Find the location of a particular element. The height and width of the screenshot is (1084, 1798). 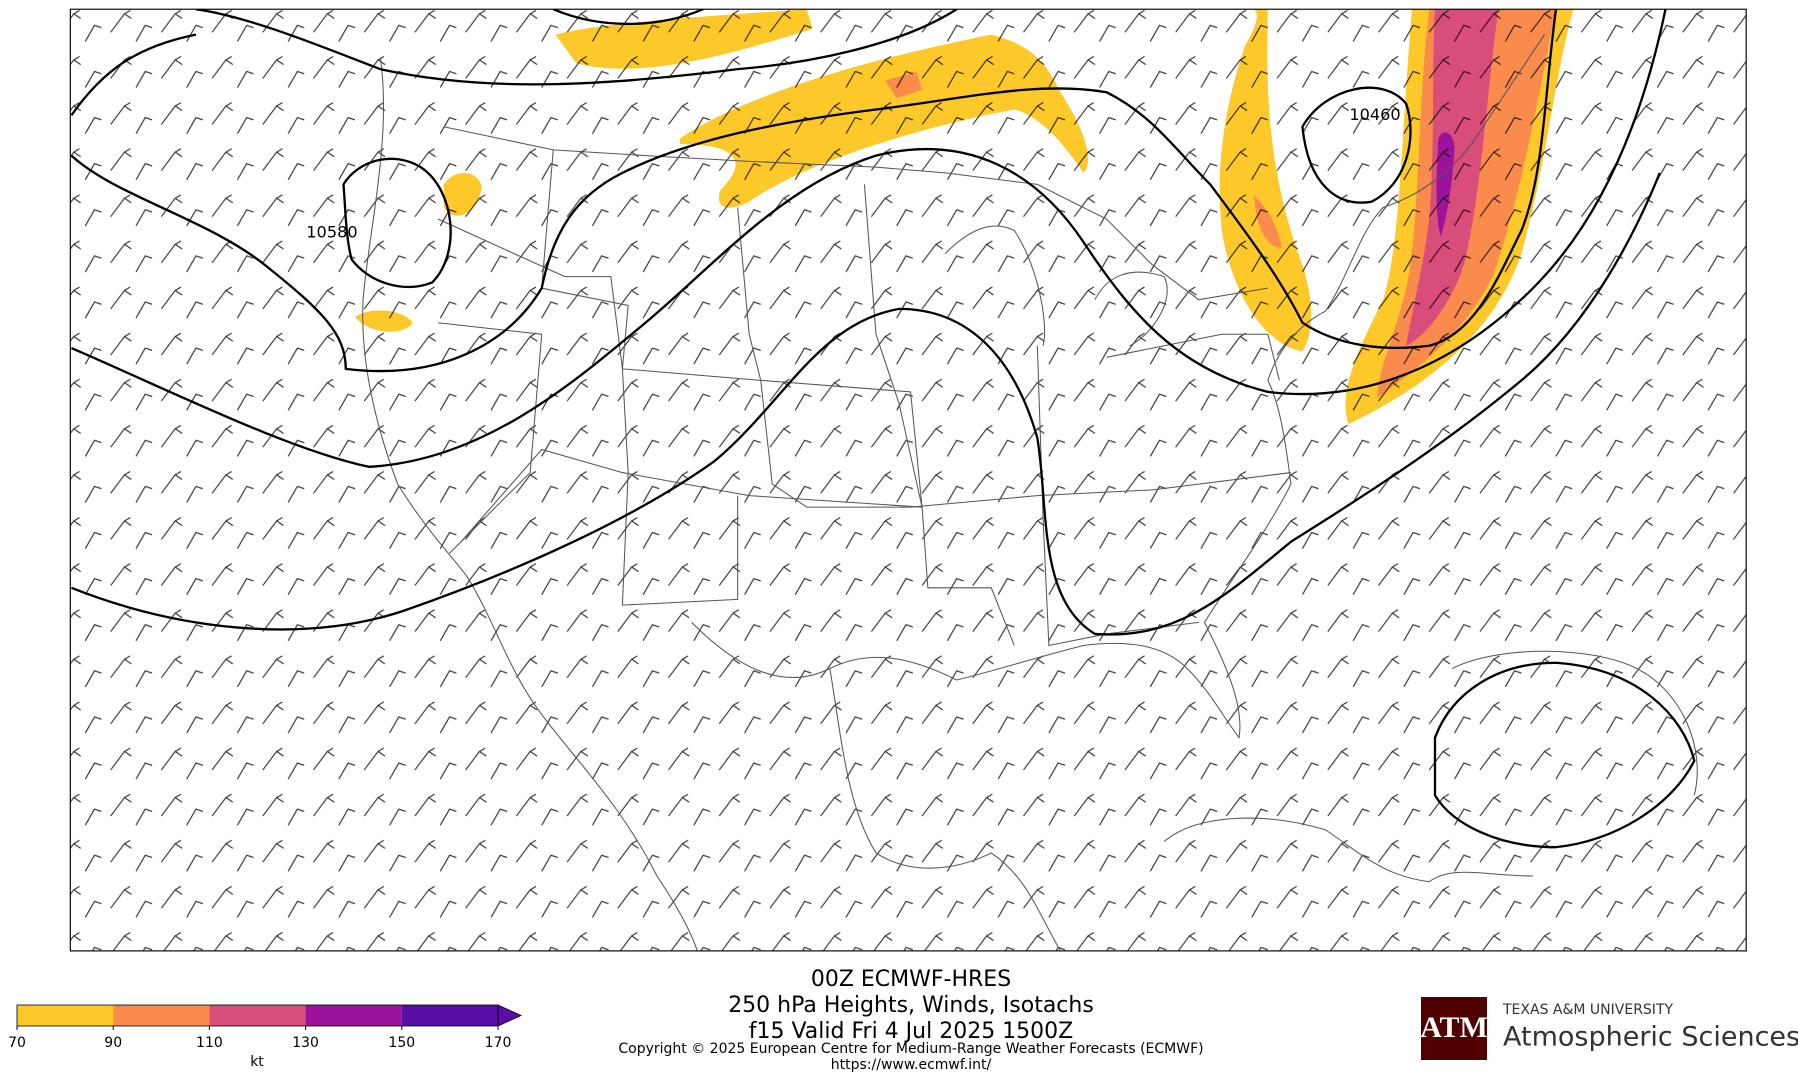

title-line: 00Z ECMWF-HRES is located at coordinates (911, 979).